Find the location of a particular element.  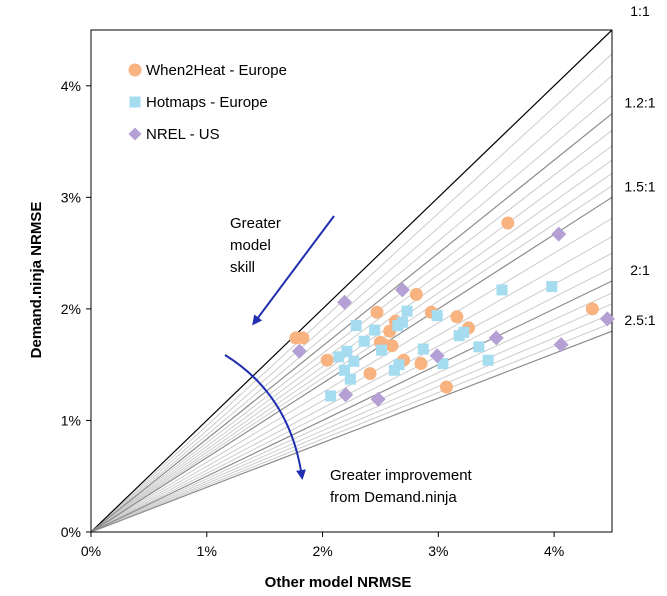

ratio-label: 1.2:1 is located at coordinates (639, 103).